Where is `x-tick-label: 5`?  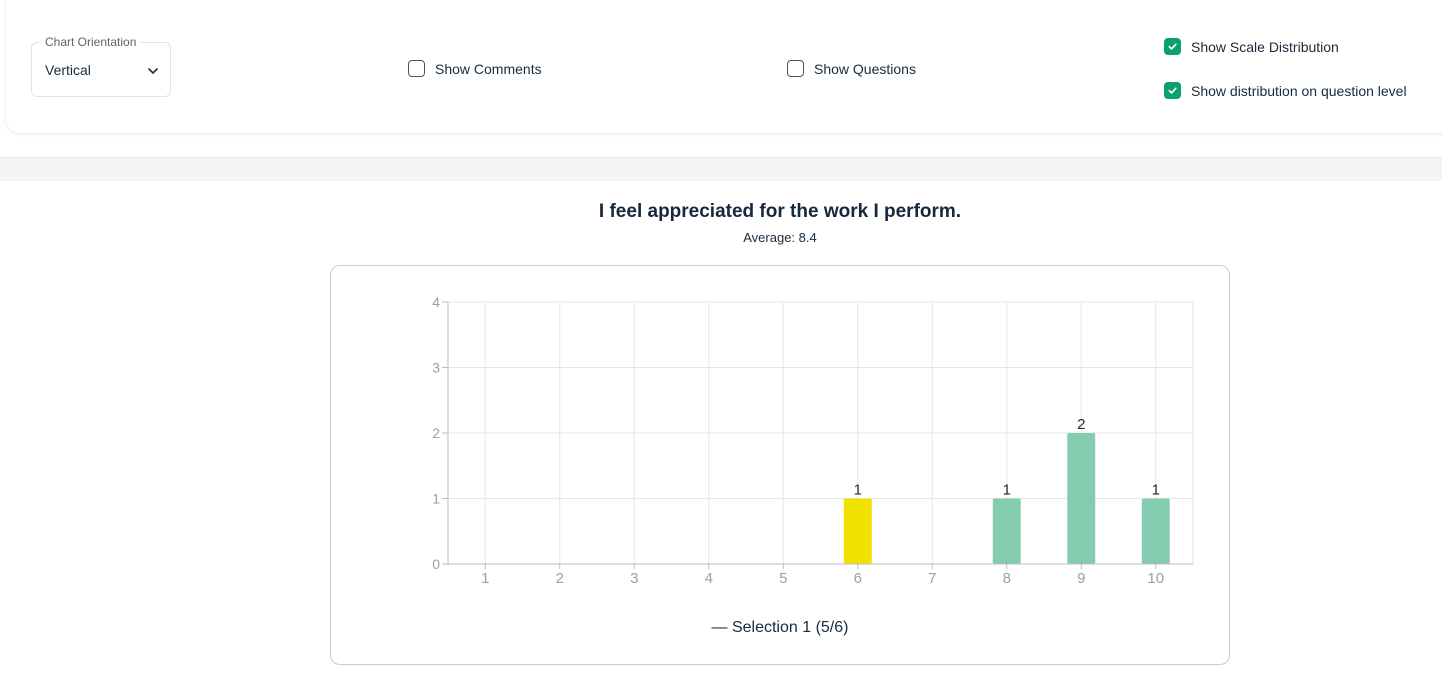
x-tick-label: 5 is located at coordinates (783, 578).